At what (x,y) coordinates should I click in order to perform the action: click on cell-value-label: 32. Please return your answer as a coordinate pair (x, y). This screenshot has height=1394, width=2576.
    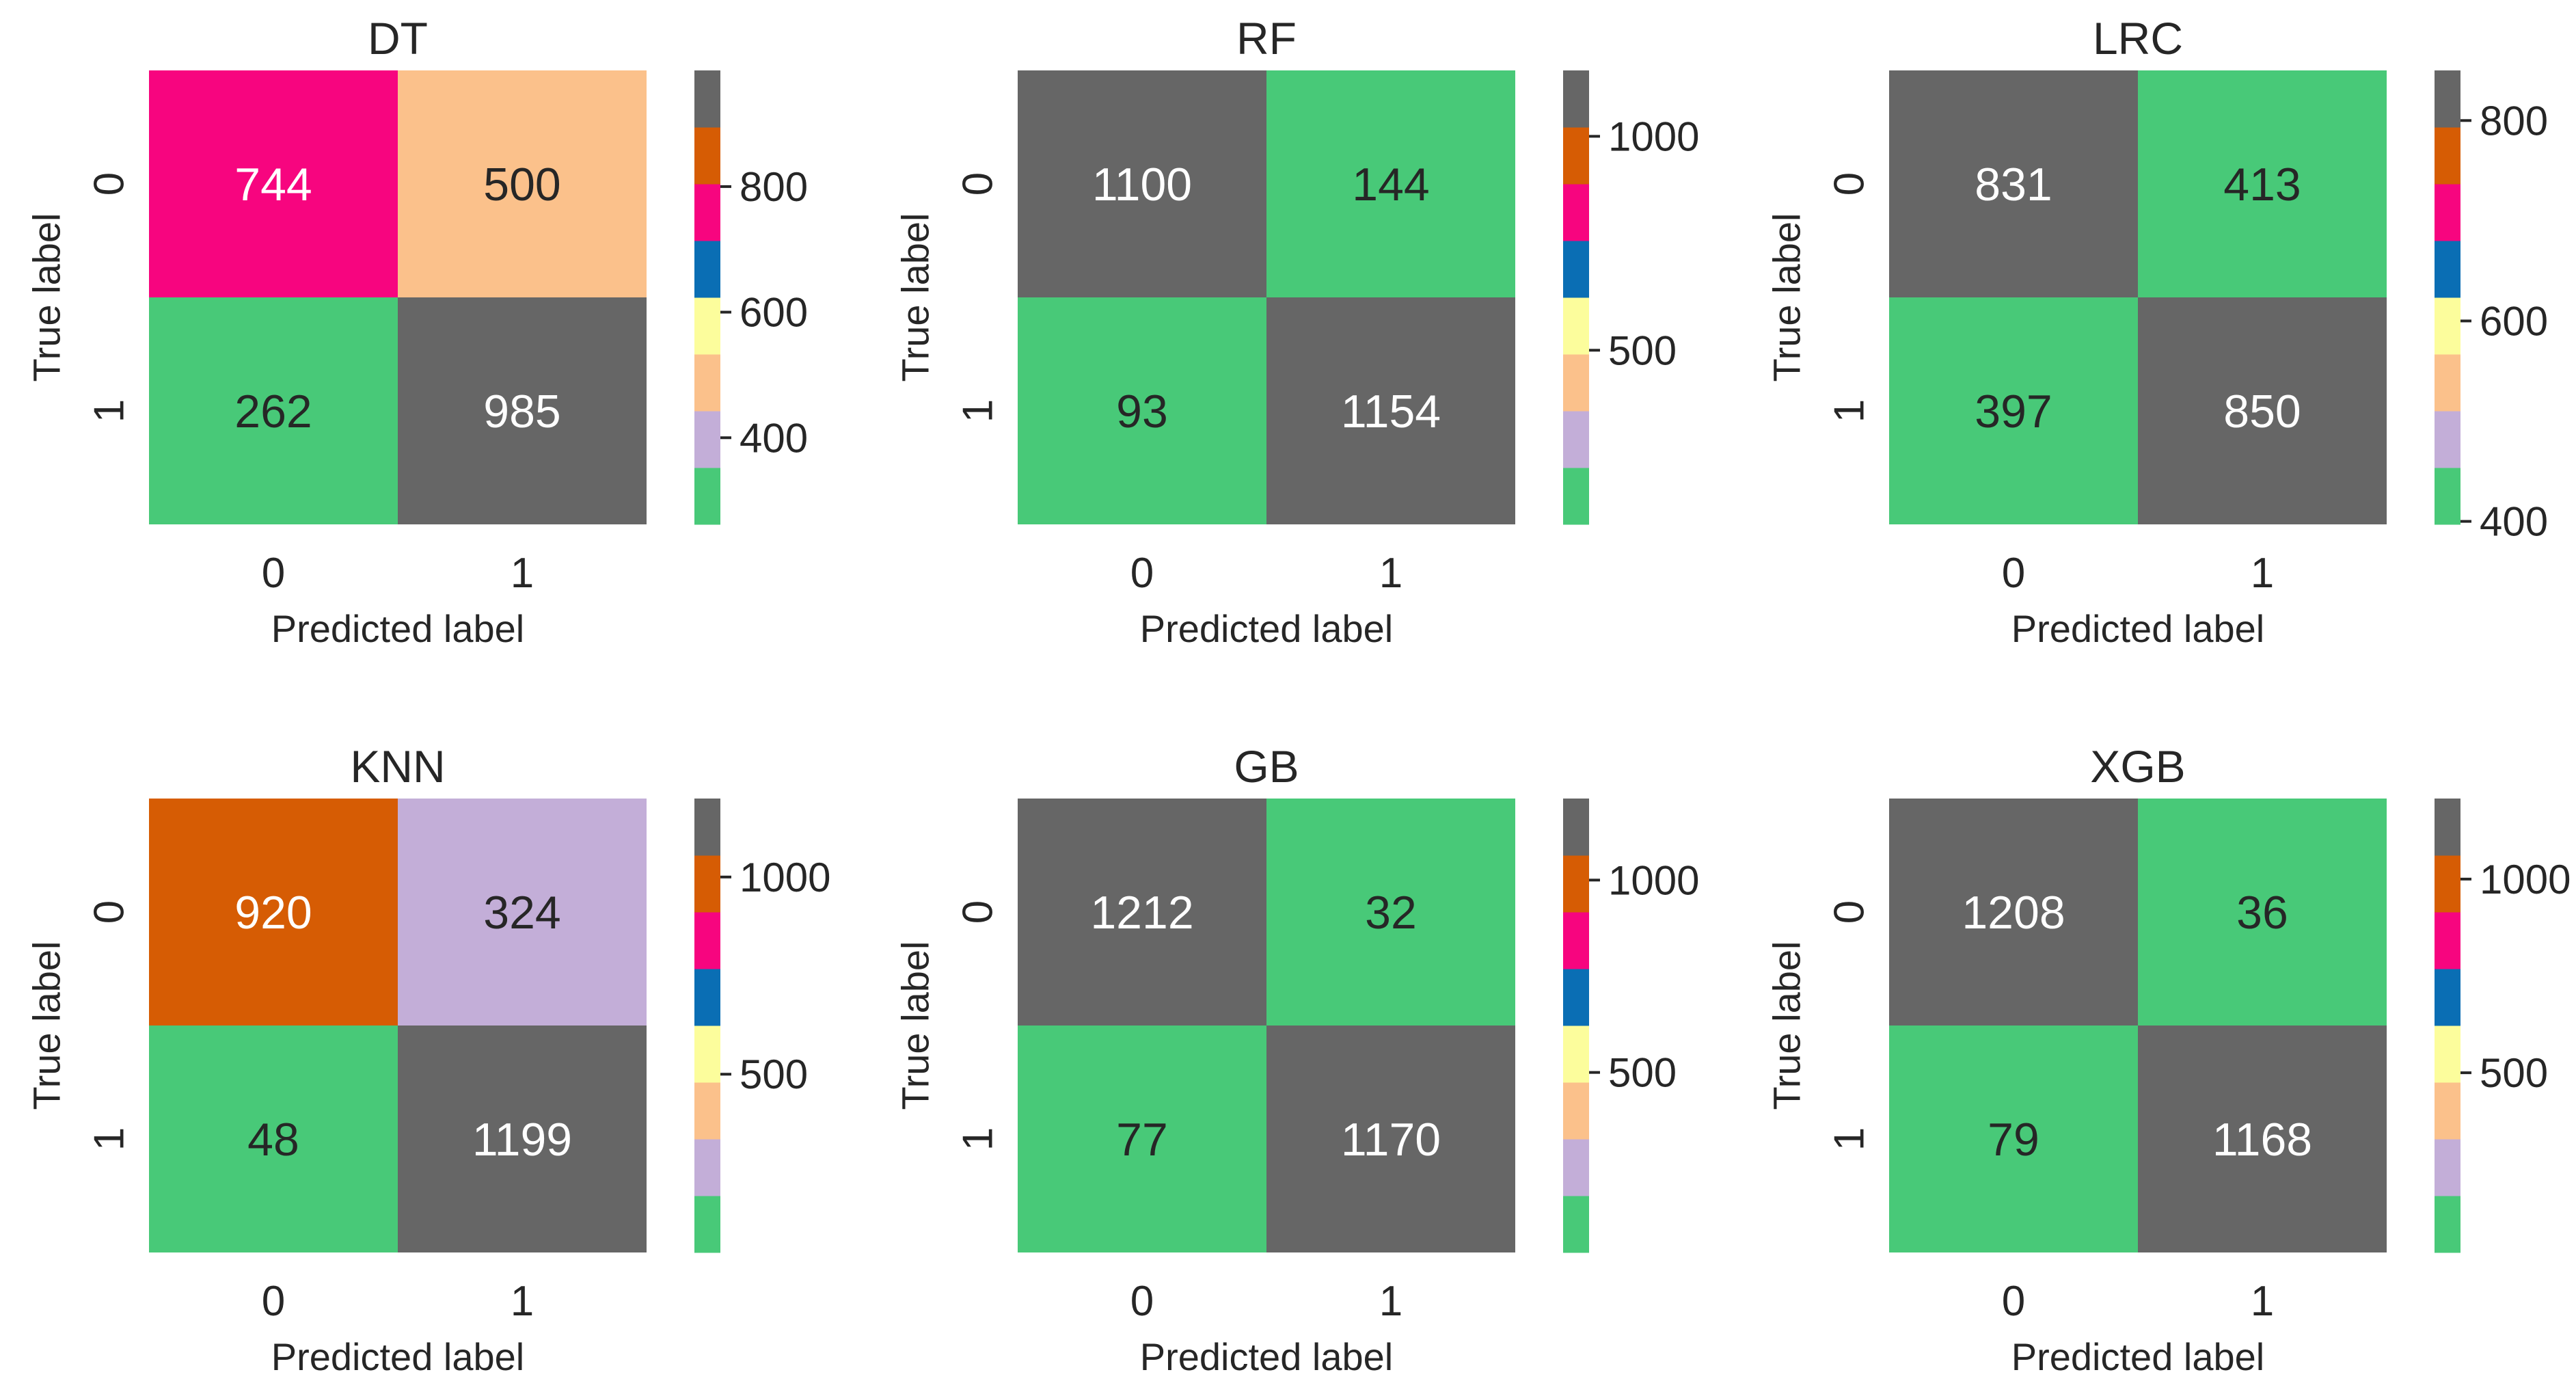
    Looking at the image, I should click on (1391, 913).